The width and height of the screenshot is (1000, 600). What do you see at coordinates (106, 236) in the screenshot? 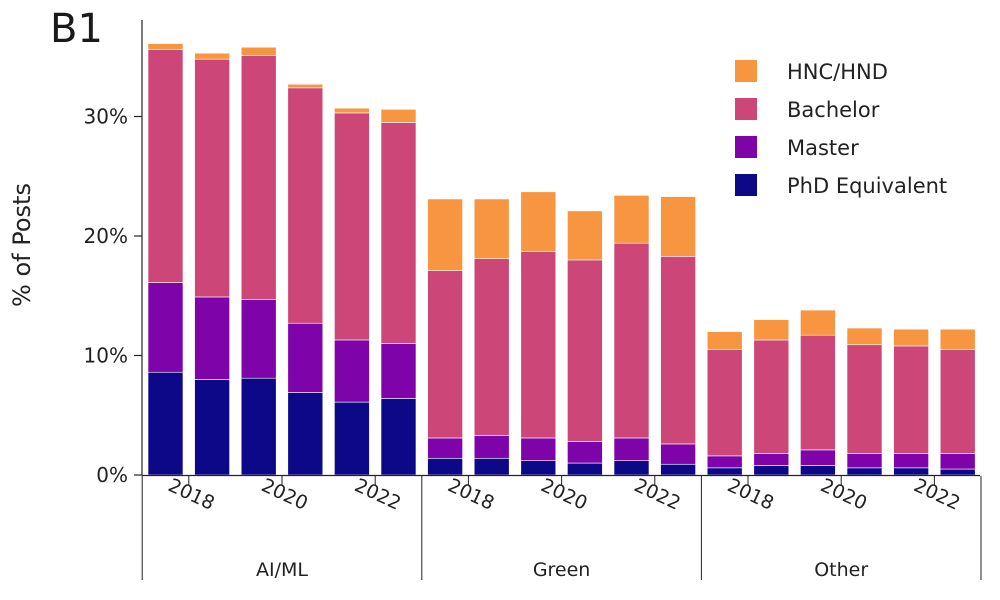
I see `y-tick-label: 20%` at bounding box center [106, 236].